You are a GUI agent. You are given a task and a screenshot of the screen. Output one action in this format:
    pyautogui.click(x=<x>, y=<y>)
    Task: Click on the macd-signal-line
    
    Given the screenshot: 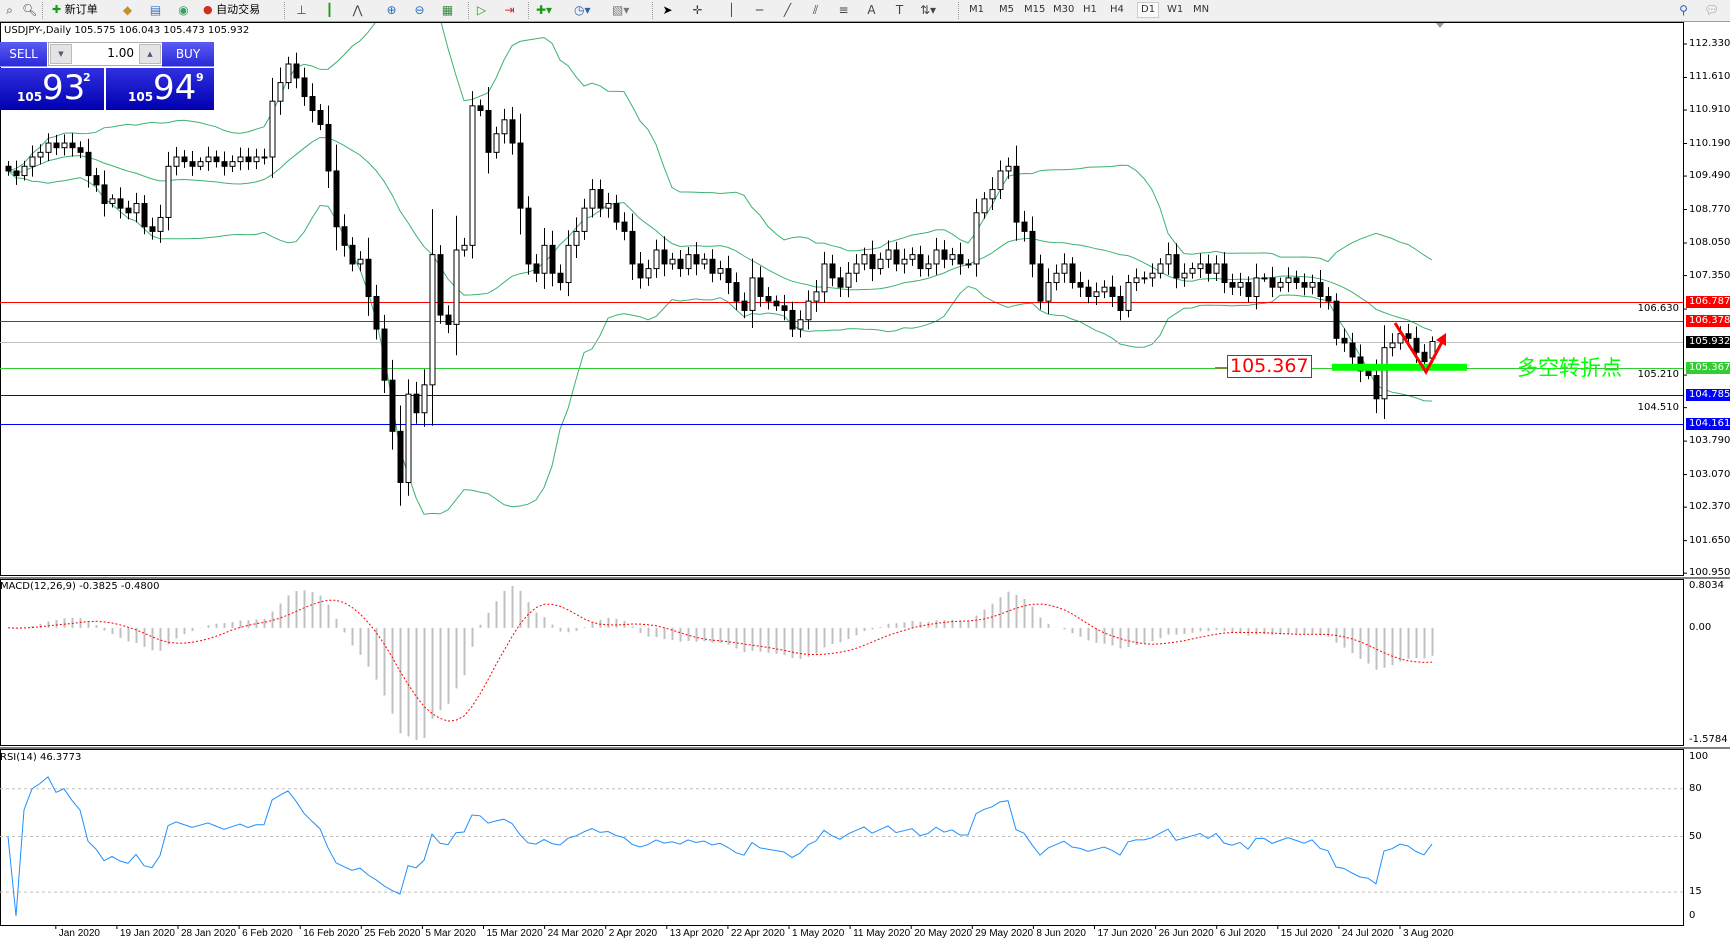 What is the action you would take?
    pyautogui.click(x=720, y=660)
    